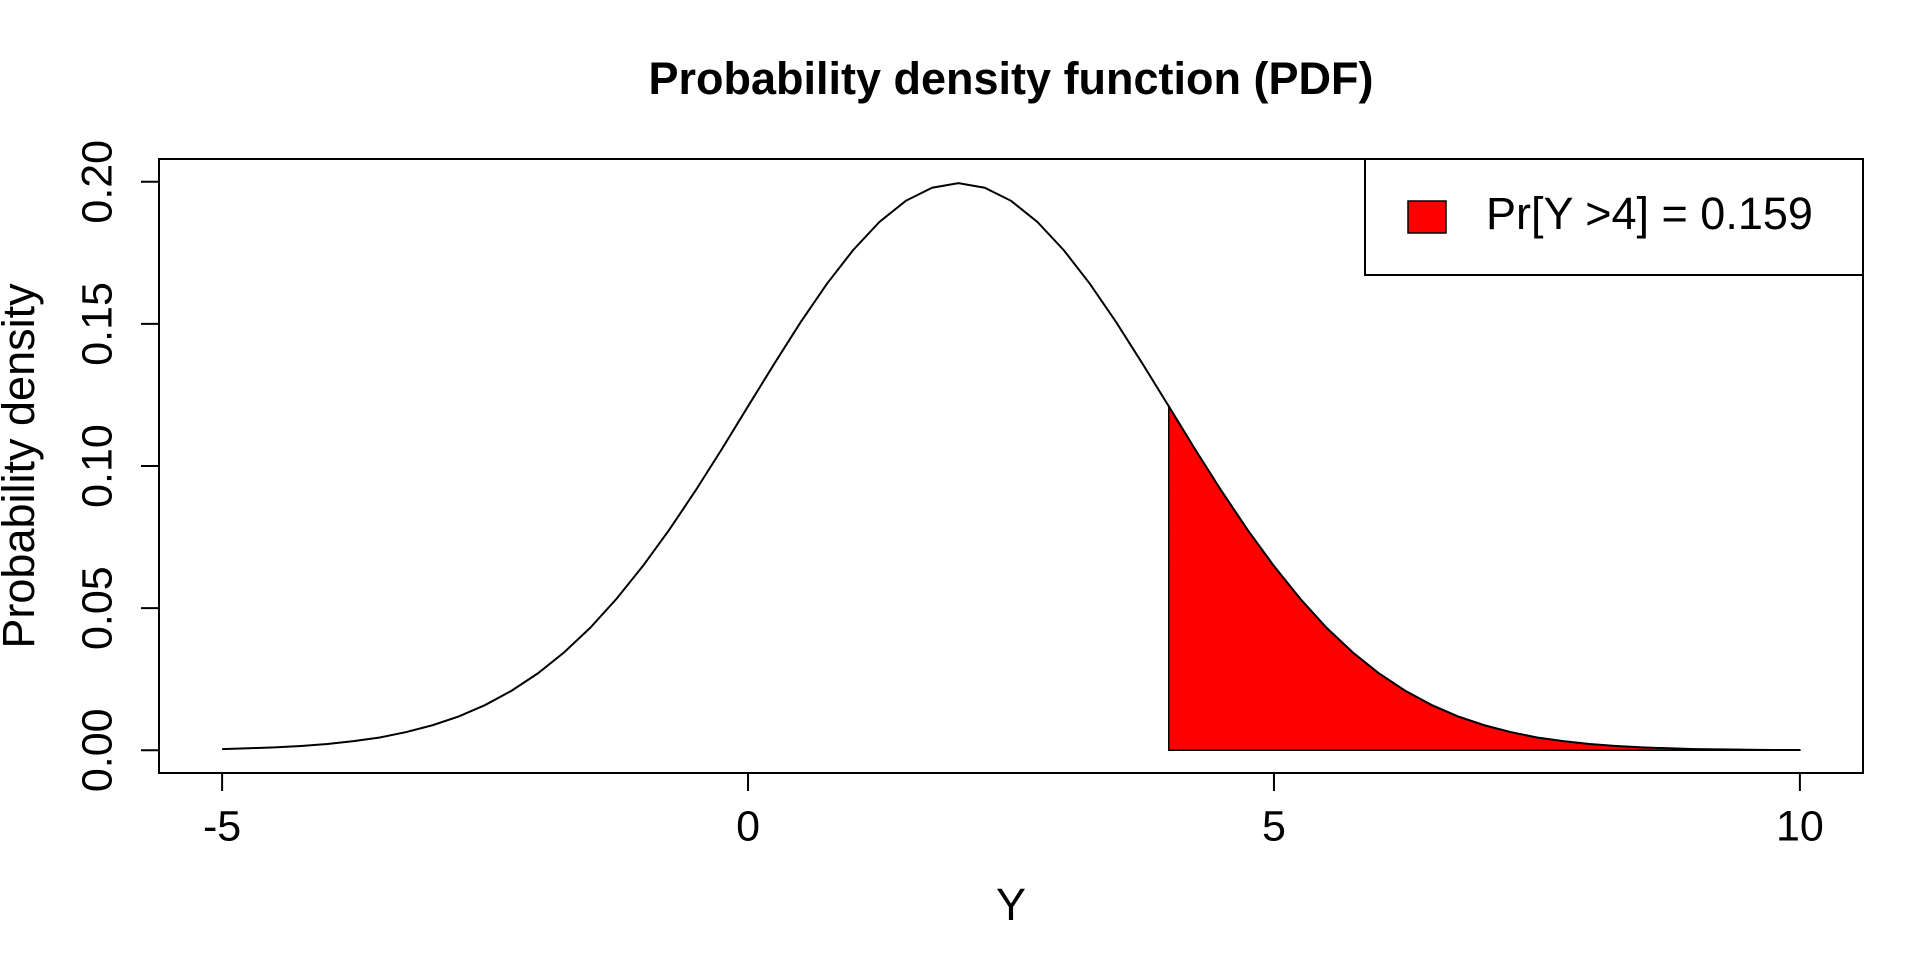 The height and width of the screenshot is (960, 1920). Describe the element at coordinates (97, 324) in the screenshot. I see `y-tick-label: 0.15` at that location.